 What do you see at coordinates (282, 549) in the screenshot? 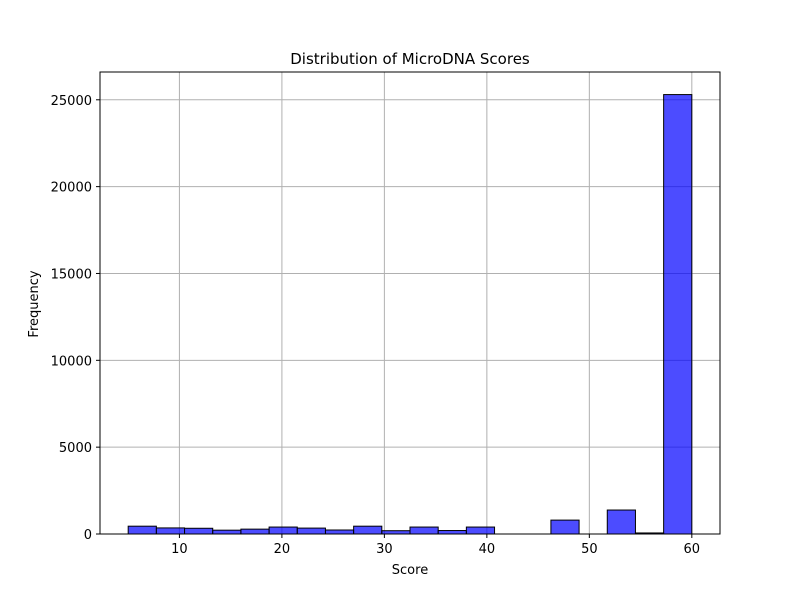
I see `x-tick-label: 20` at bounding box center [282, 549].